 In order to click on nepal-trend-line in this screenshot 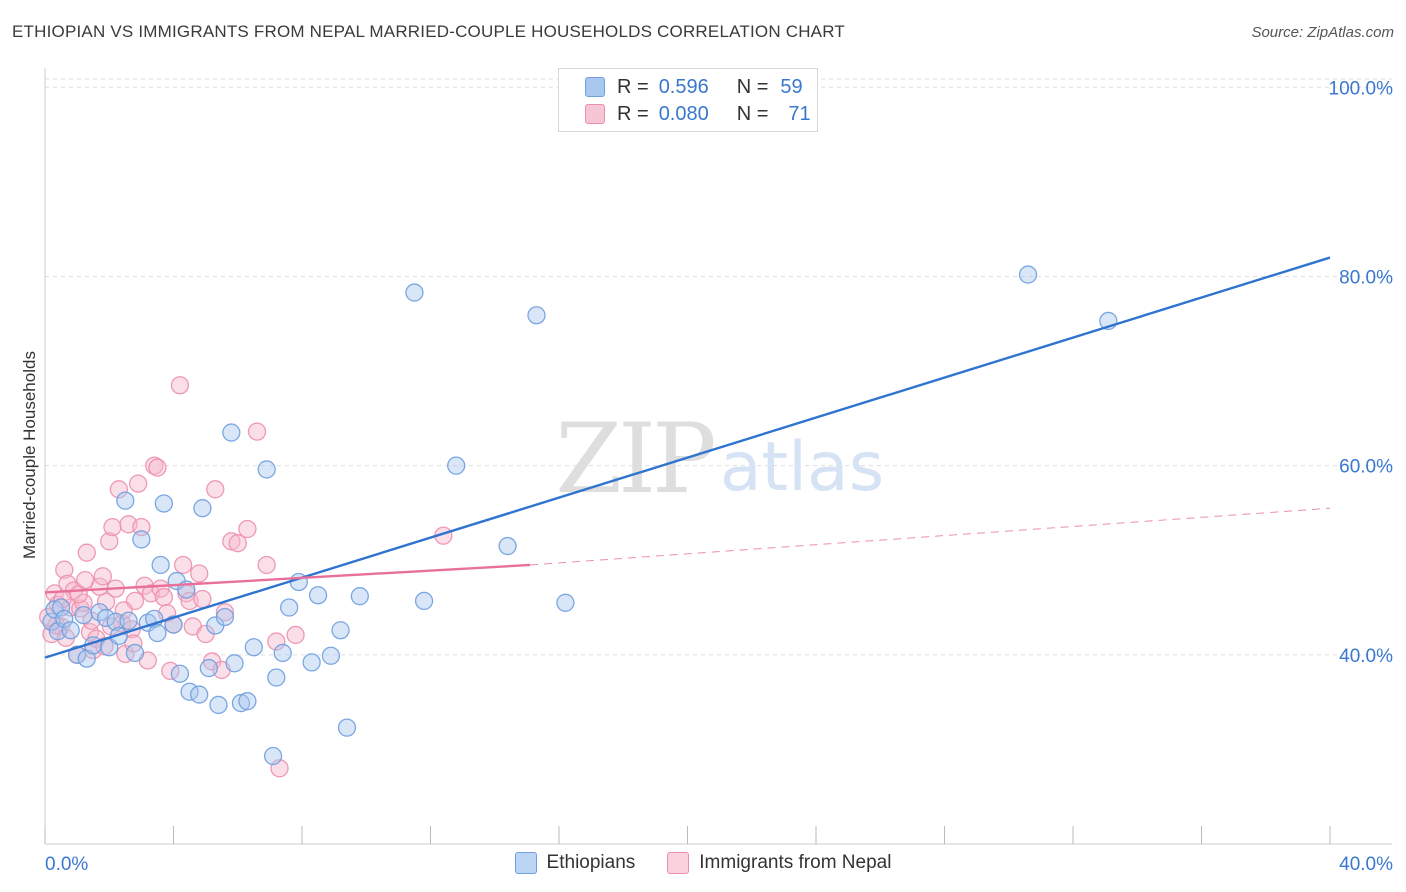, I will do `click(287, 578)`.